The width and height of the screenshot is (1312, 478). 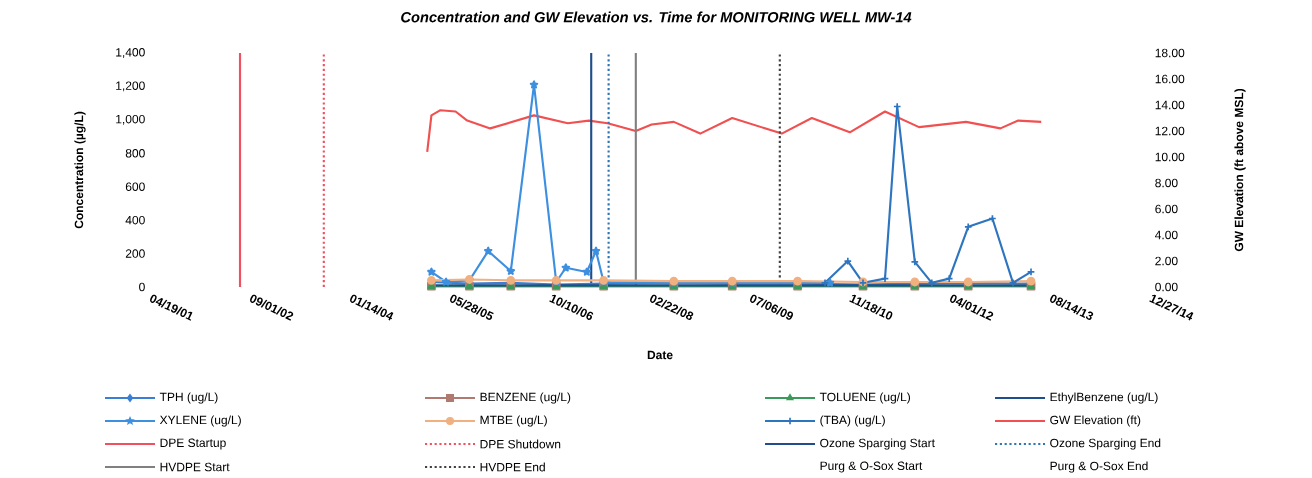 What do you see at coordinates (188, 398) in the screenshot?
I see `legend-label: TPH (ug/L)` at bounding box center [188, 398].